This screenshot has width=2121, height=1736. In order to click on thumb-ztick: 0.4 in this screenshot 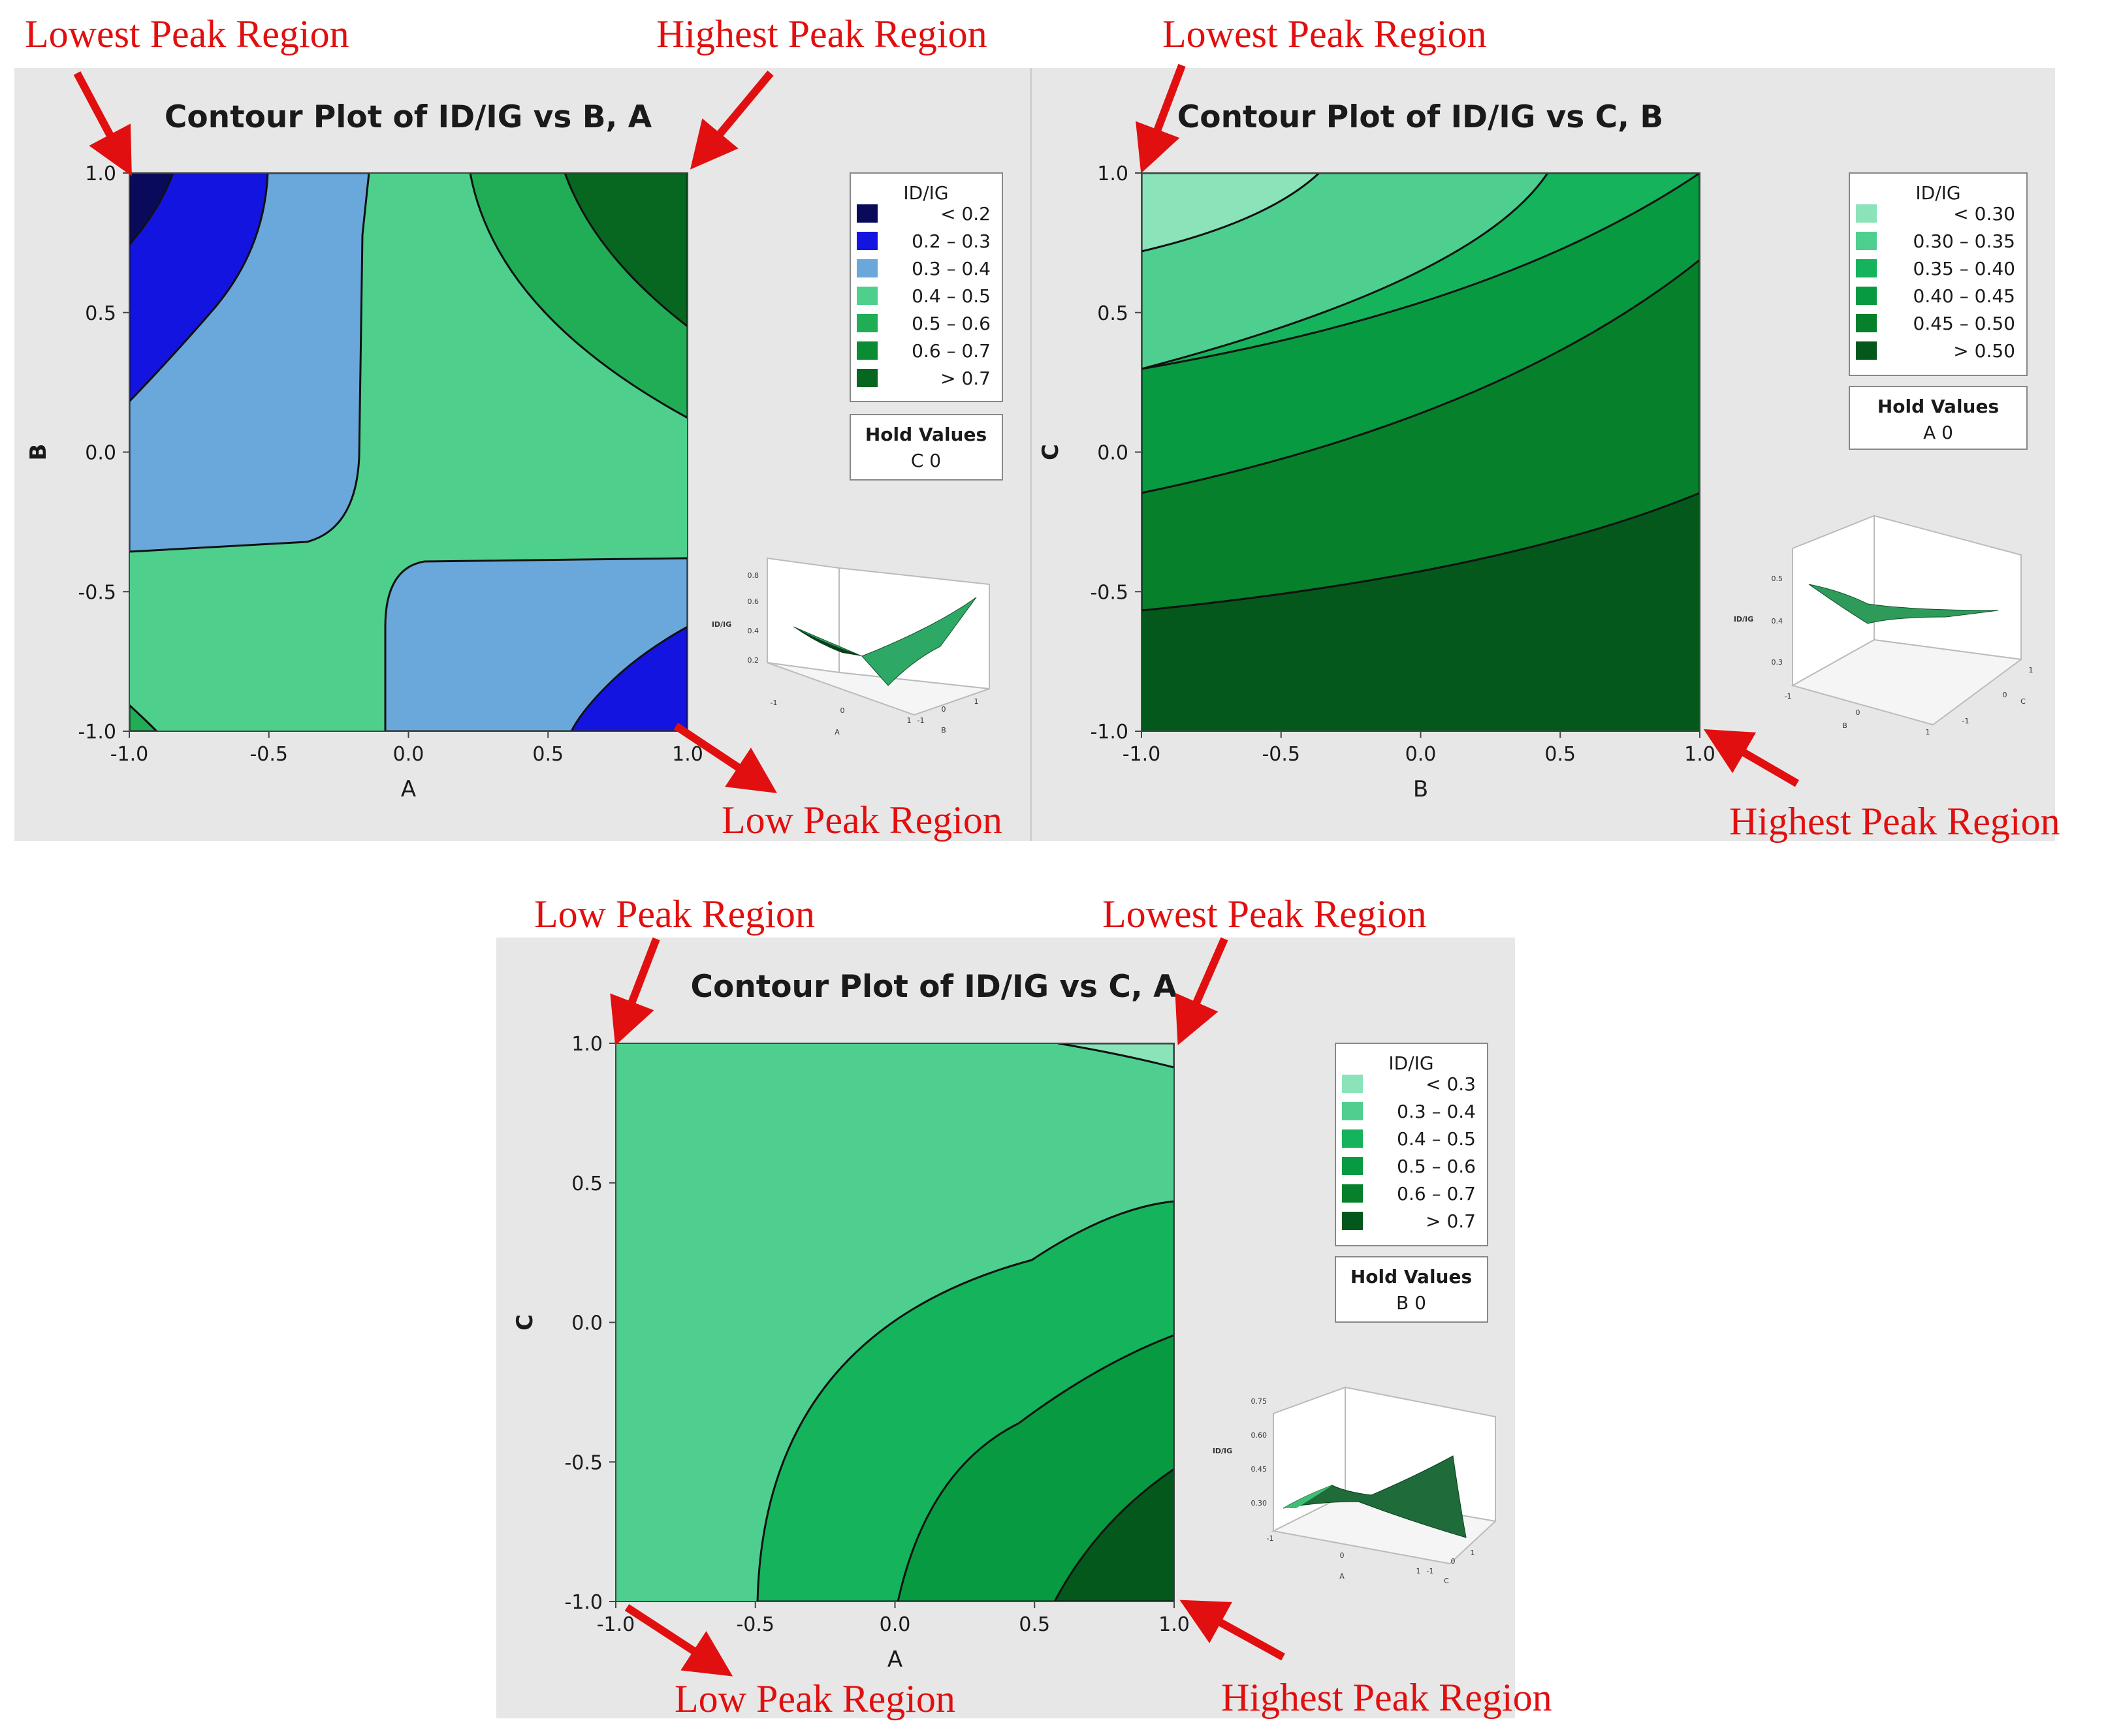, I will do `click(1778, 621)`.